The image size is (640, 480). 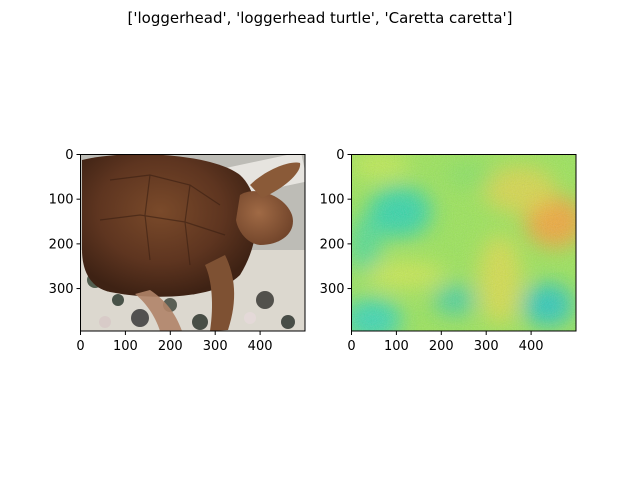 I want to click on axes-frame-left, so click(x=193, y=243).